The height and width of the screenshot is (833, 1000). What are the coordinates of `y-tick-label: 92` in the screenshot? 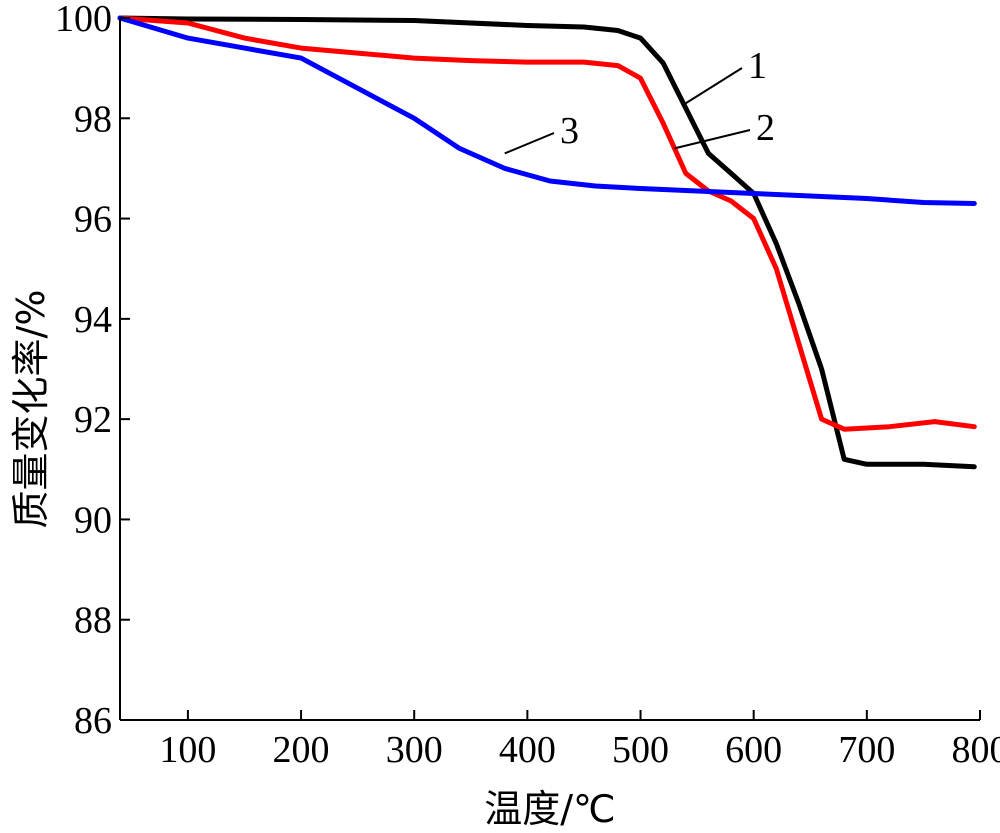 It's located at (93, 420).